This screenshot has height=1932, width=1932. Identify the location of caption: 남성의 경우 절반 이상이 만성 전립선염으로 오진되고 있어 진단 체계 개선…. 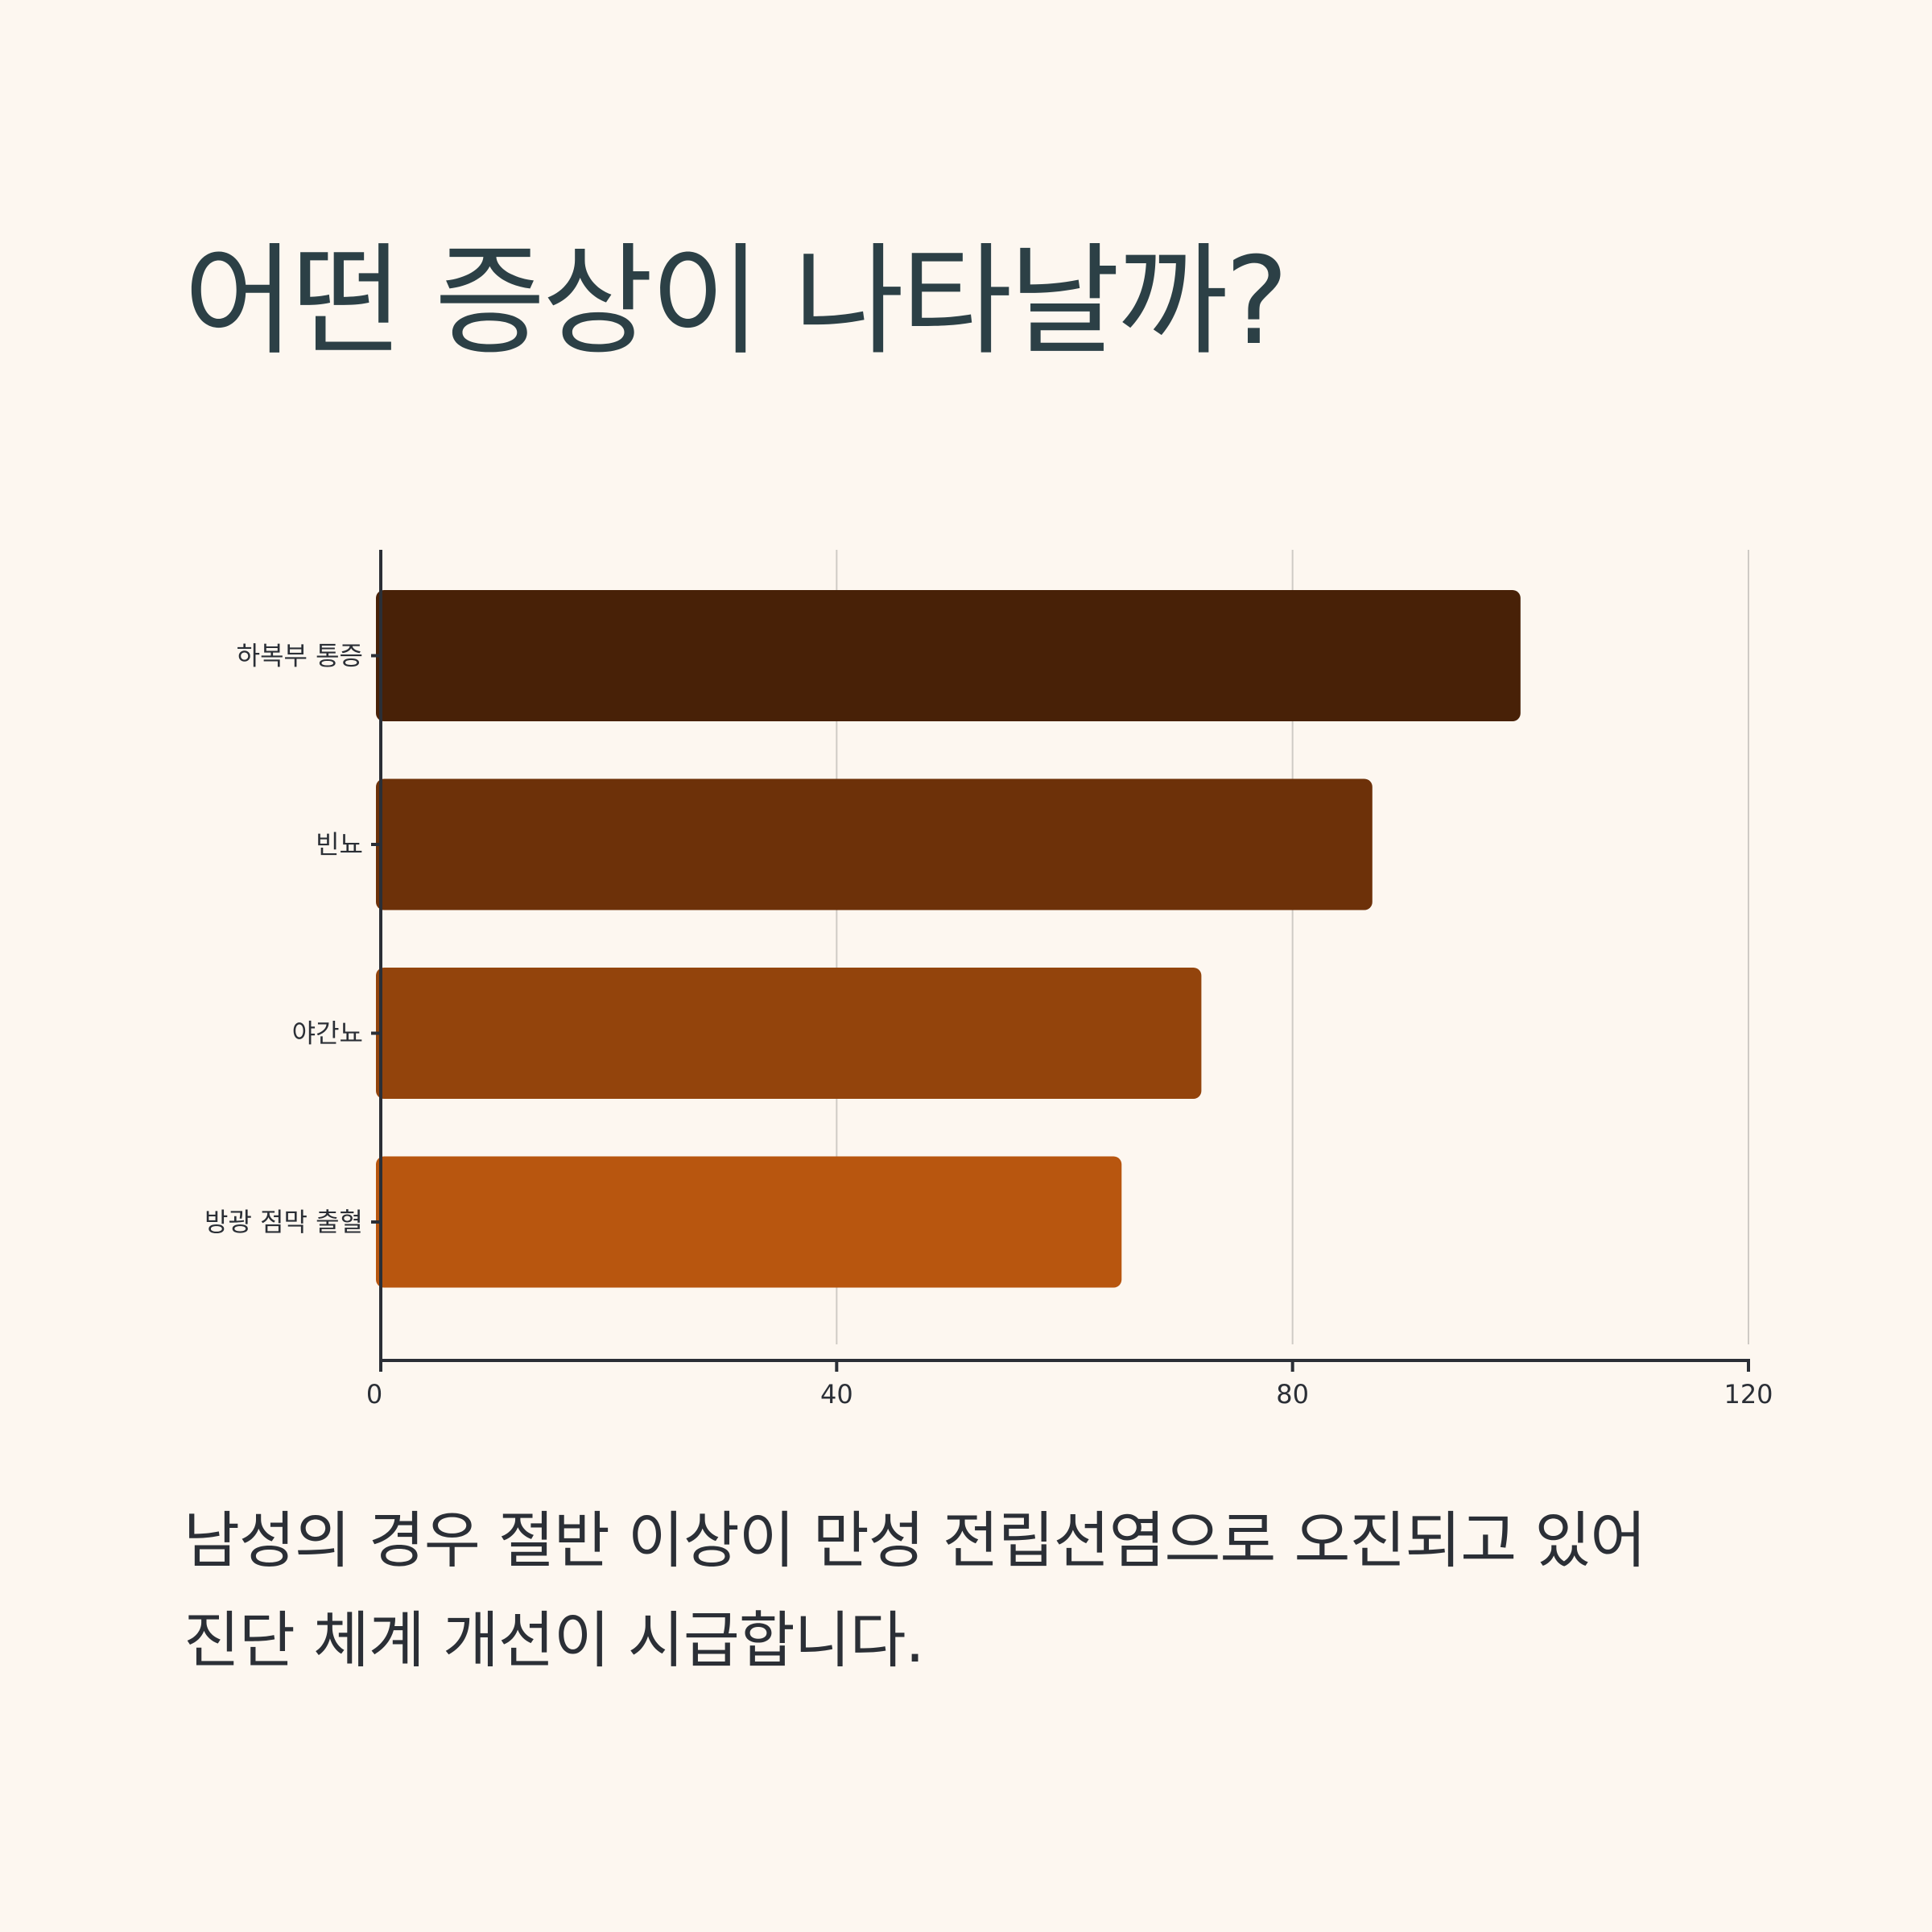
(989, 1590).